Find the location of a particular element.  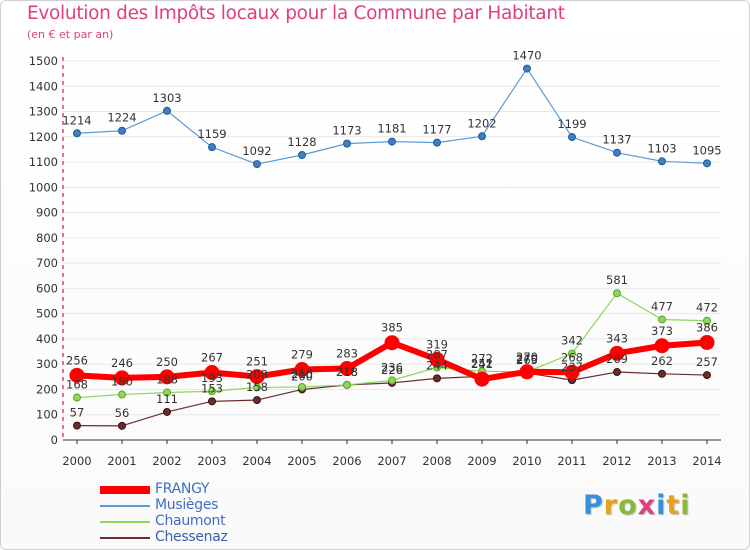

chart-legend: FRANGY Musièges Chaumont Chessenaz is located at coordinates (164, 513).